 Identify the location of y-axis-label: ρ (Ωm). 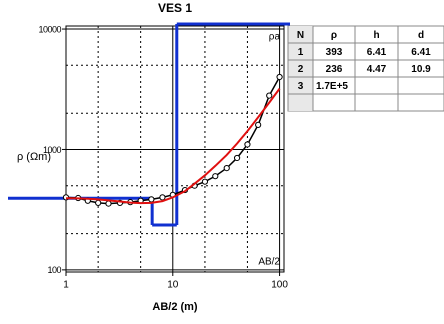
(34, 157).